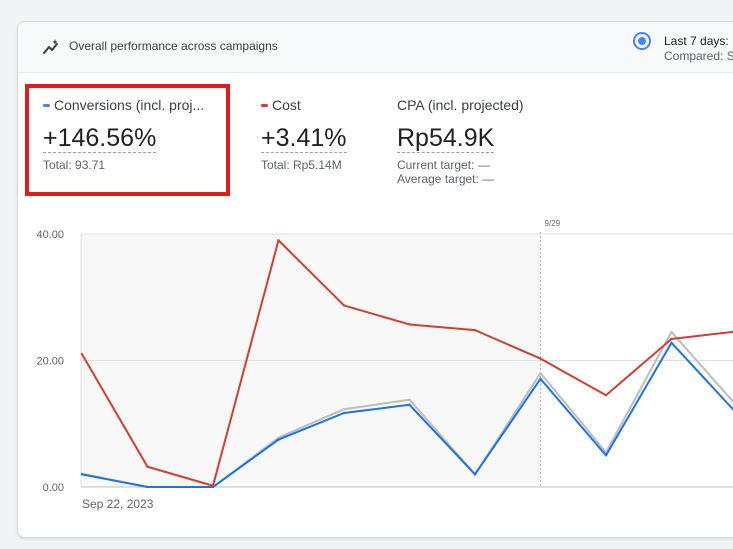  I want to click on x-start-label: Sep 22, 2023, so click(118, 504).